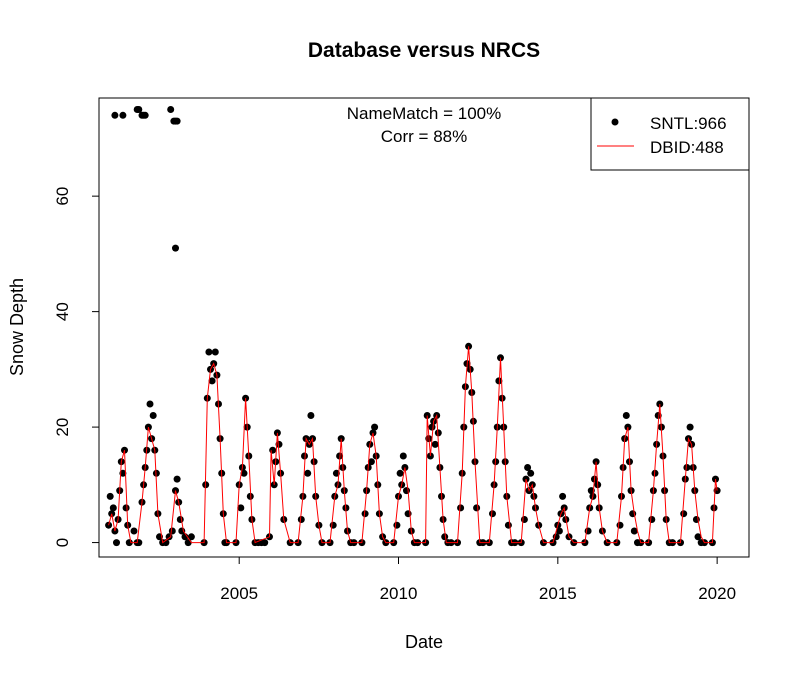 The width and height of the screenshot is (800, 680). Describe the element at coordinates (717, 593) in the screenshot. I see `x-tick-label: 2020` at that location.